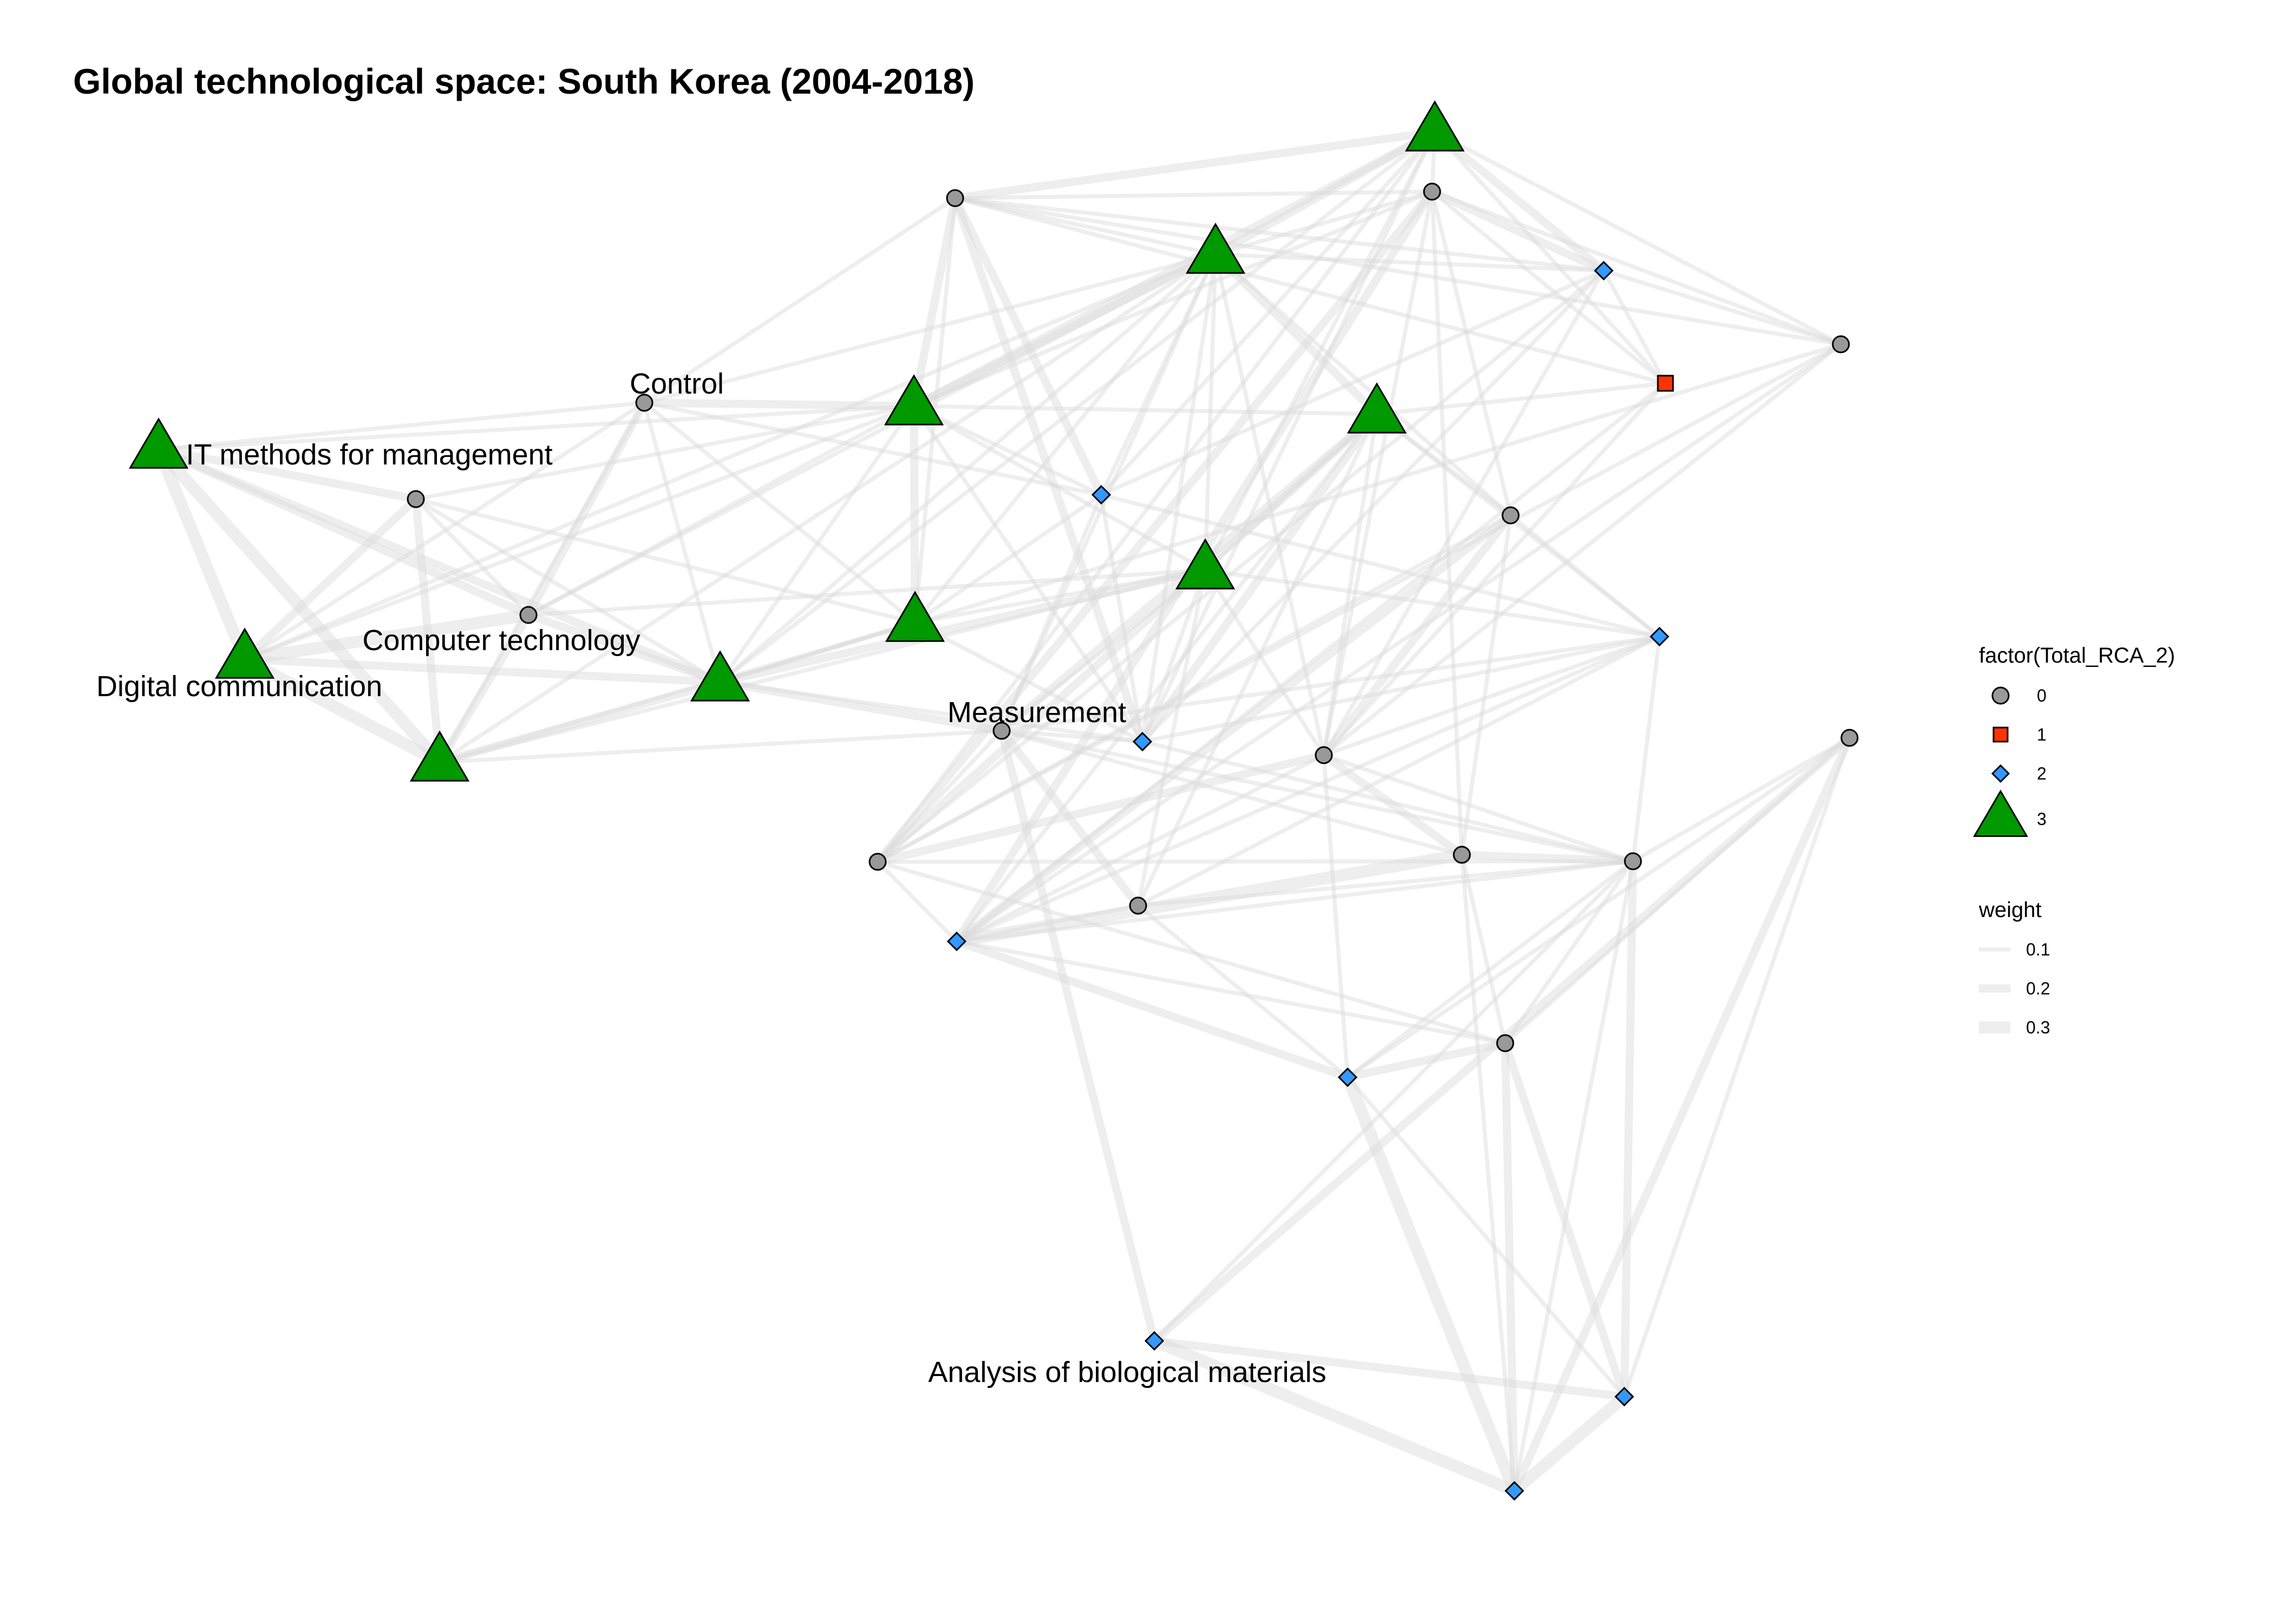 The image size is (2274, 1624). Describe the element at coordinates (2001, 773) in the screenshot. I see `legend-key-diamond` at that location.